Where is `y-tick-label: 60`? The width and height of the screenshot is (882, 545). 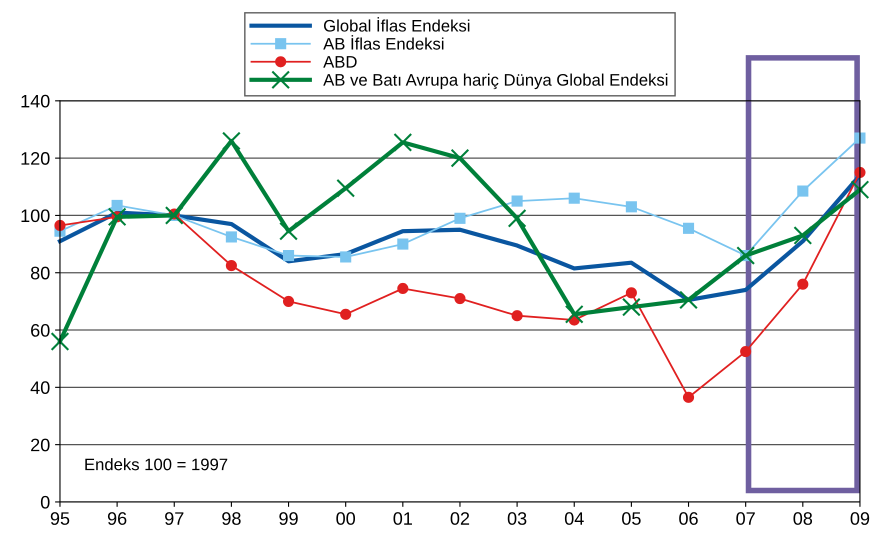
y-tick-label: 60 is located at coordinates (40, 330).